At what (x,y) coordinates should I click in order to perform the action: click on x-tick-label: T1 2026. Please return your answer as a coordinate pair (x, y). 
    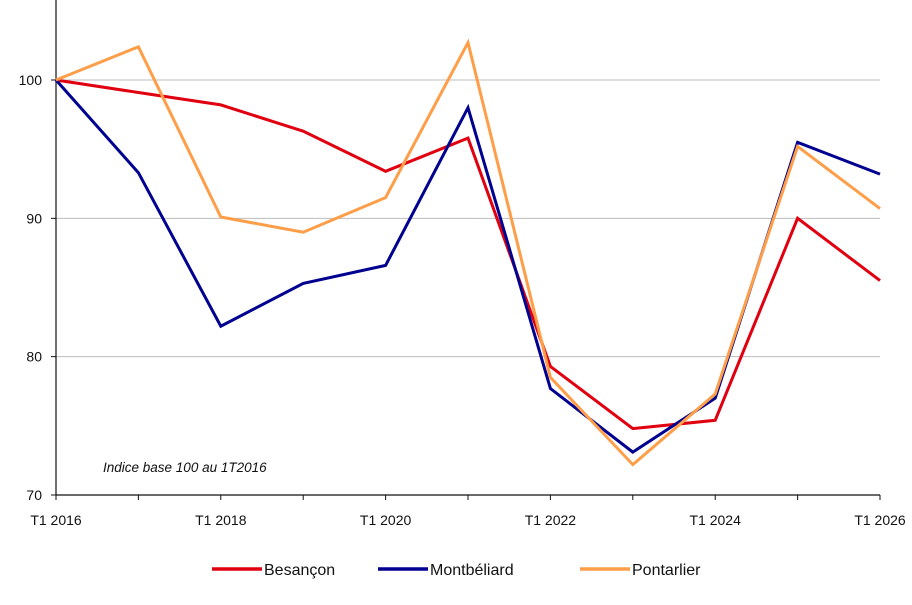
    Looking at the image, I should click on (880, 520).